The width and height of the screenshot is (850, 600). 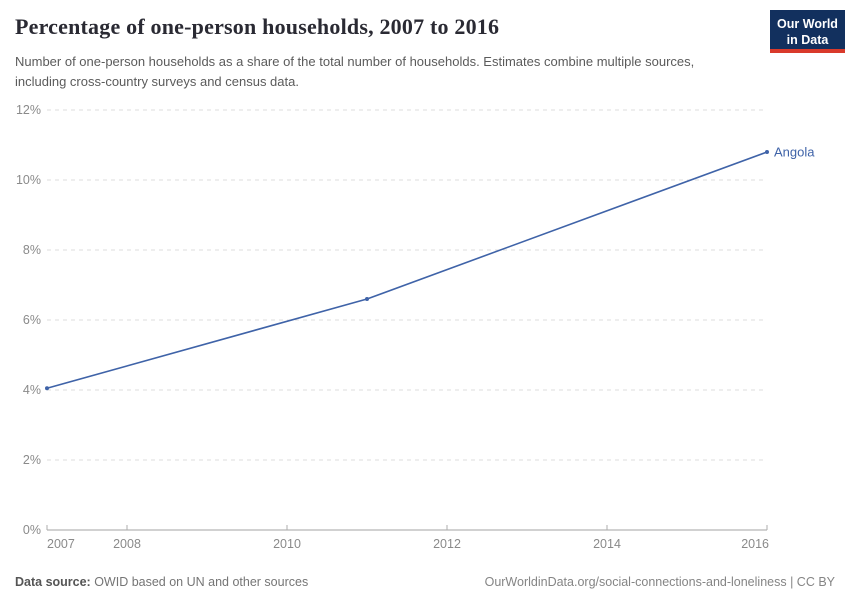 I want to click on y-axis-label: 10%, so click(x=28, y=180).